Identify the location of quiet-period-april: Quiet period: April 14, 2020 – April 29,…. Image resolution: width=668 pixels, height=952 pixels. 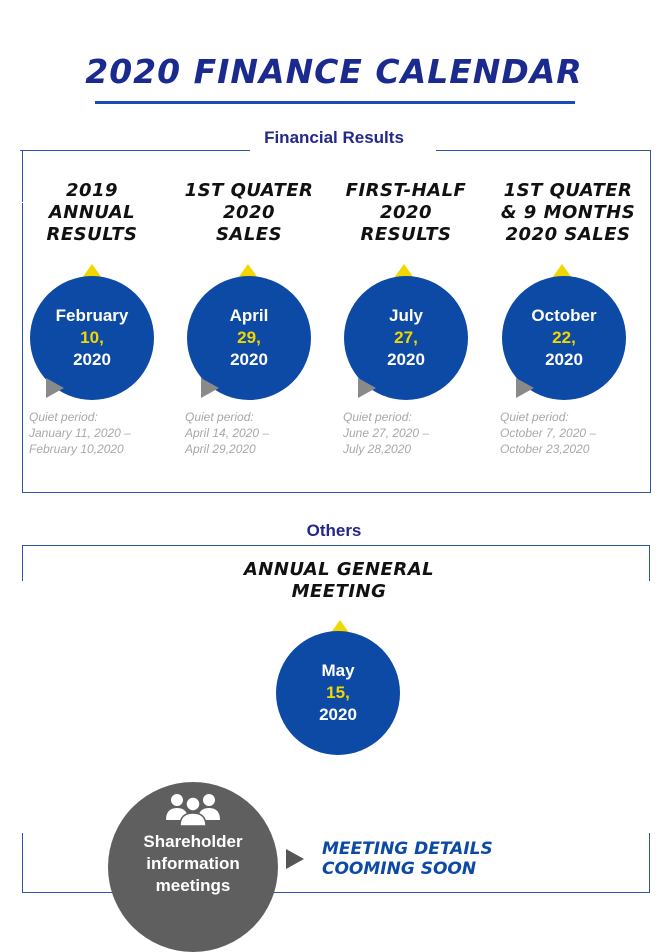
(255, 433).